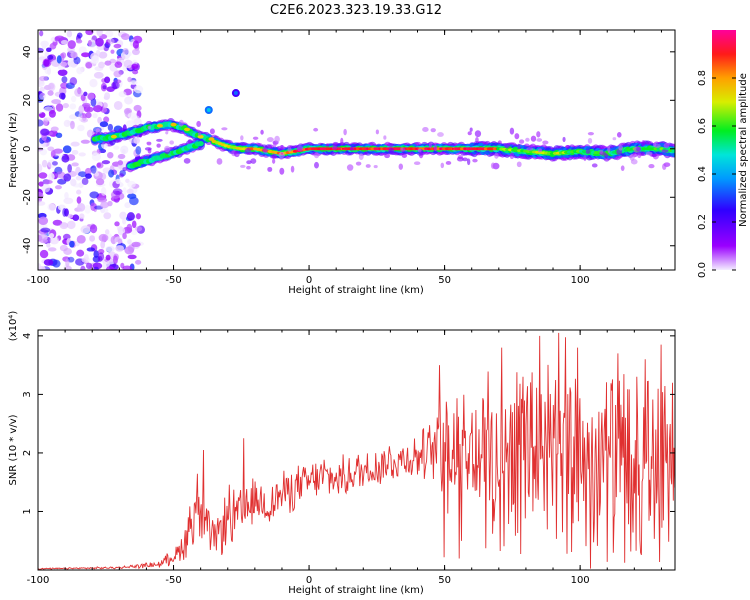  Describe the element at coordinates (200, 143) in the screenshot. I see `spectrogram-lower-branch-core` at that location.